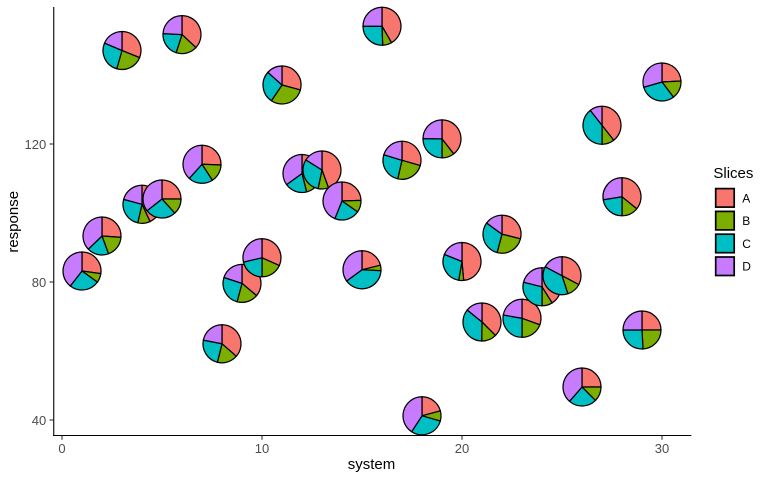 This screenshot has width=768, height=480. Describe the element at coordinates (262, 448) in the screenshot. I see `svg-text: 10` at that location.